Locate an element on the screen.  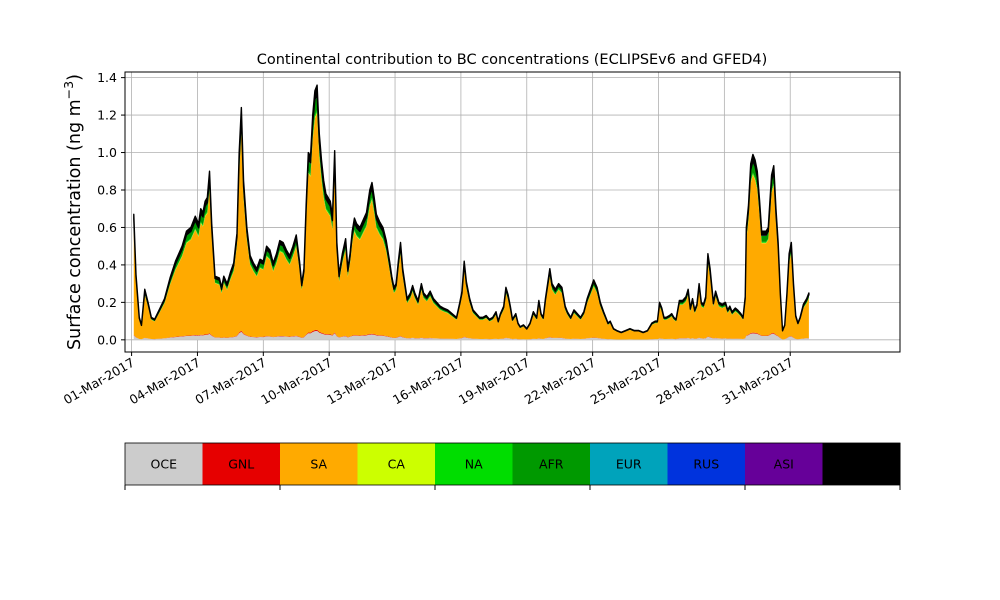
x-tick-label: 10-Mar-2017 is located at coordinates (296, 381).